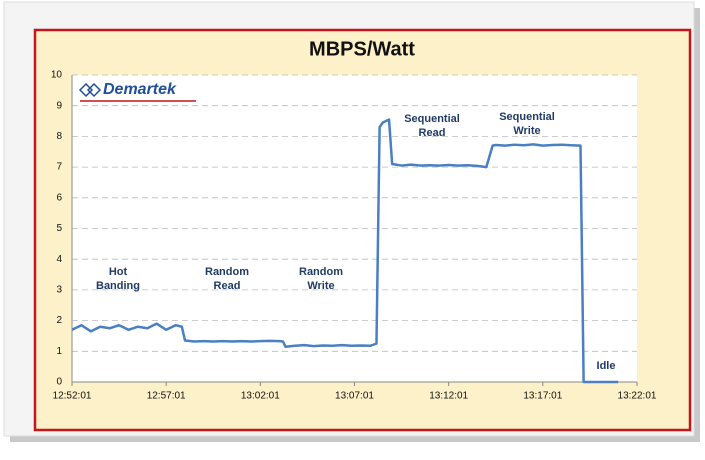 Image resolution: width=705 pixels, height=460 pixels. Describe the element at coordinates (637, 396) in the screenshot. I see `x-tick-label: 13:22:01` at that location.